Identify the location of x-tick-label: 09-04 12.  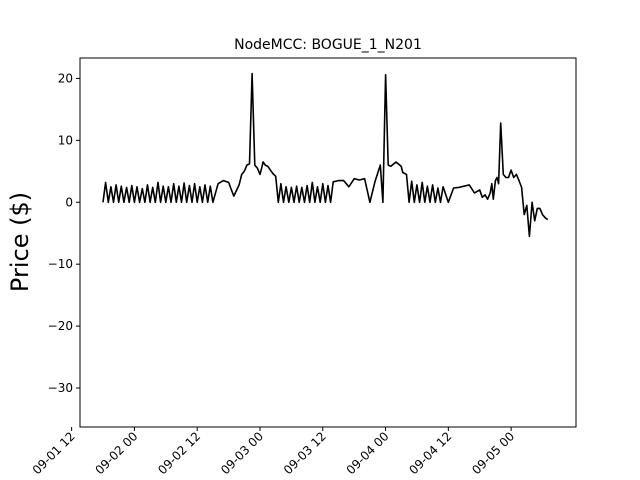
(430, 453).